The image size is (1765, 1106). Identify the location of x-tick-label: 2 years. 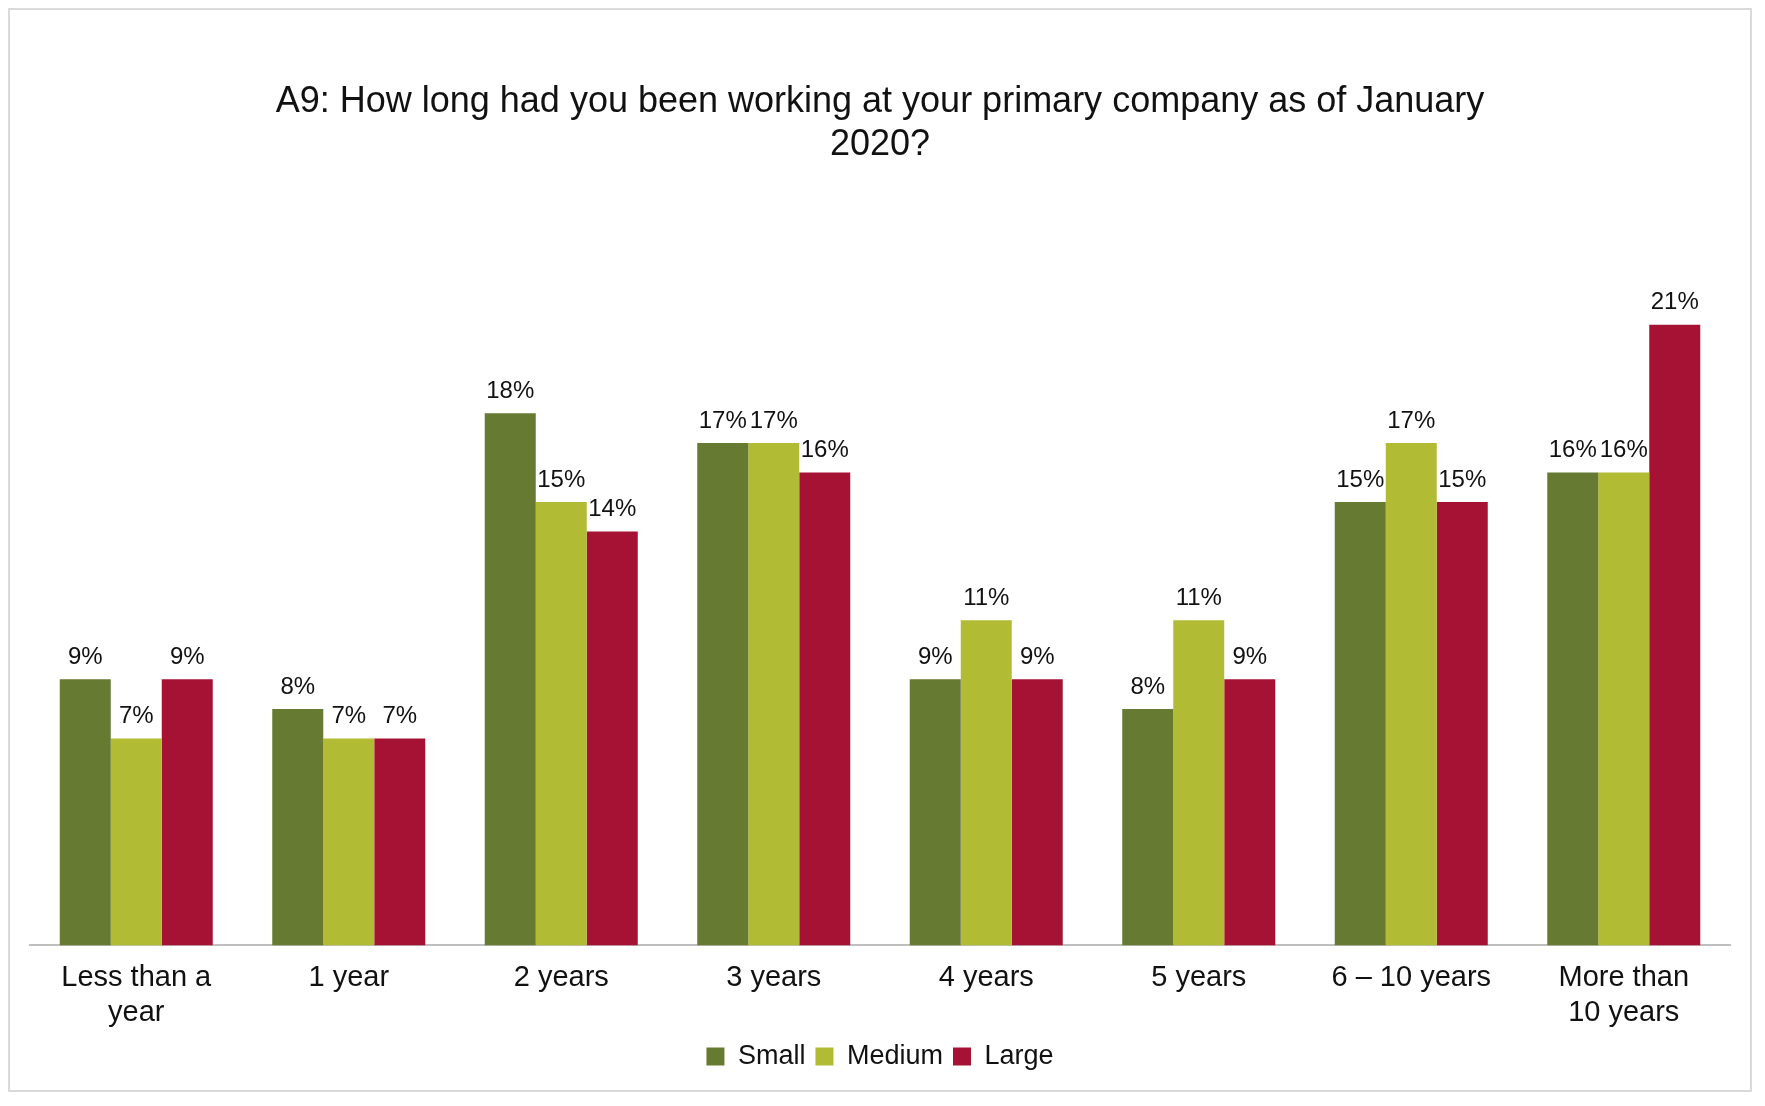
(561, 975).